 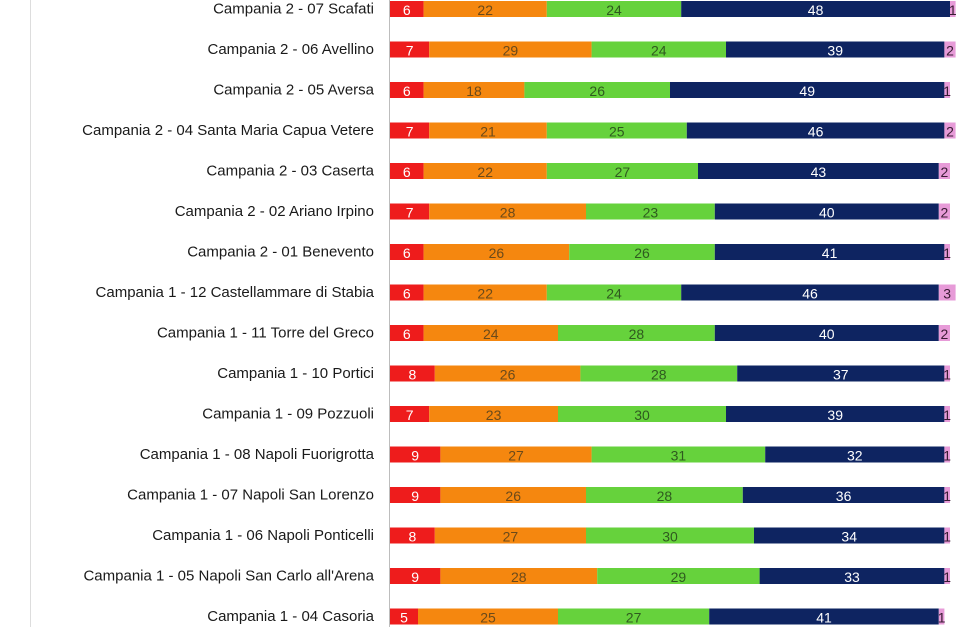 What do you see at coordinates (235, 292) in the screenshot?
I see `category-label: Campania 1 - 12 Castellammare di Stabia` at bounding box center [235, 292].